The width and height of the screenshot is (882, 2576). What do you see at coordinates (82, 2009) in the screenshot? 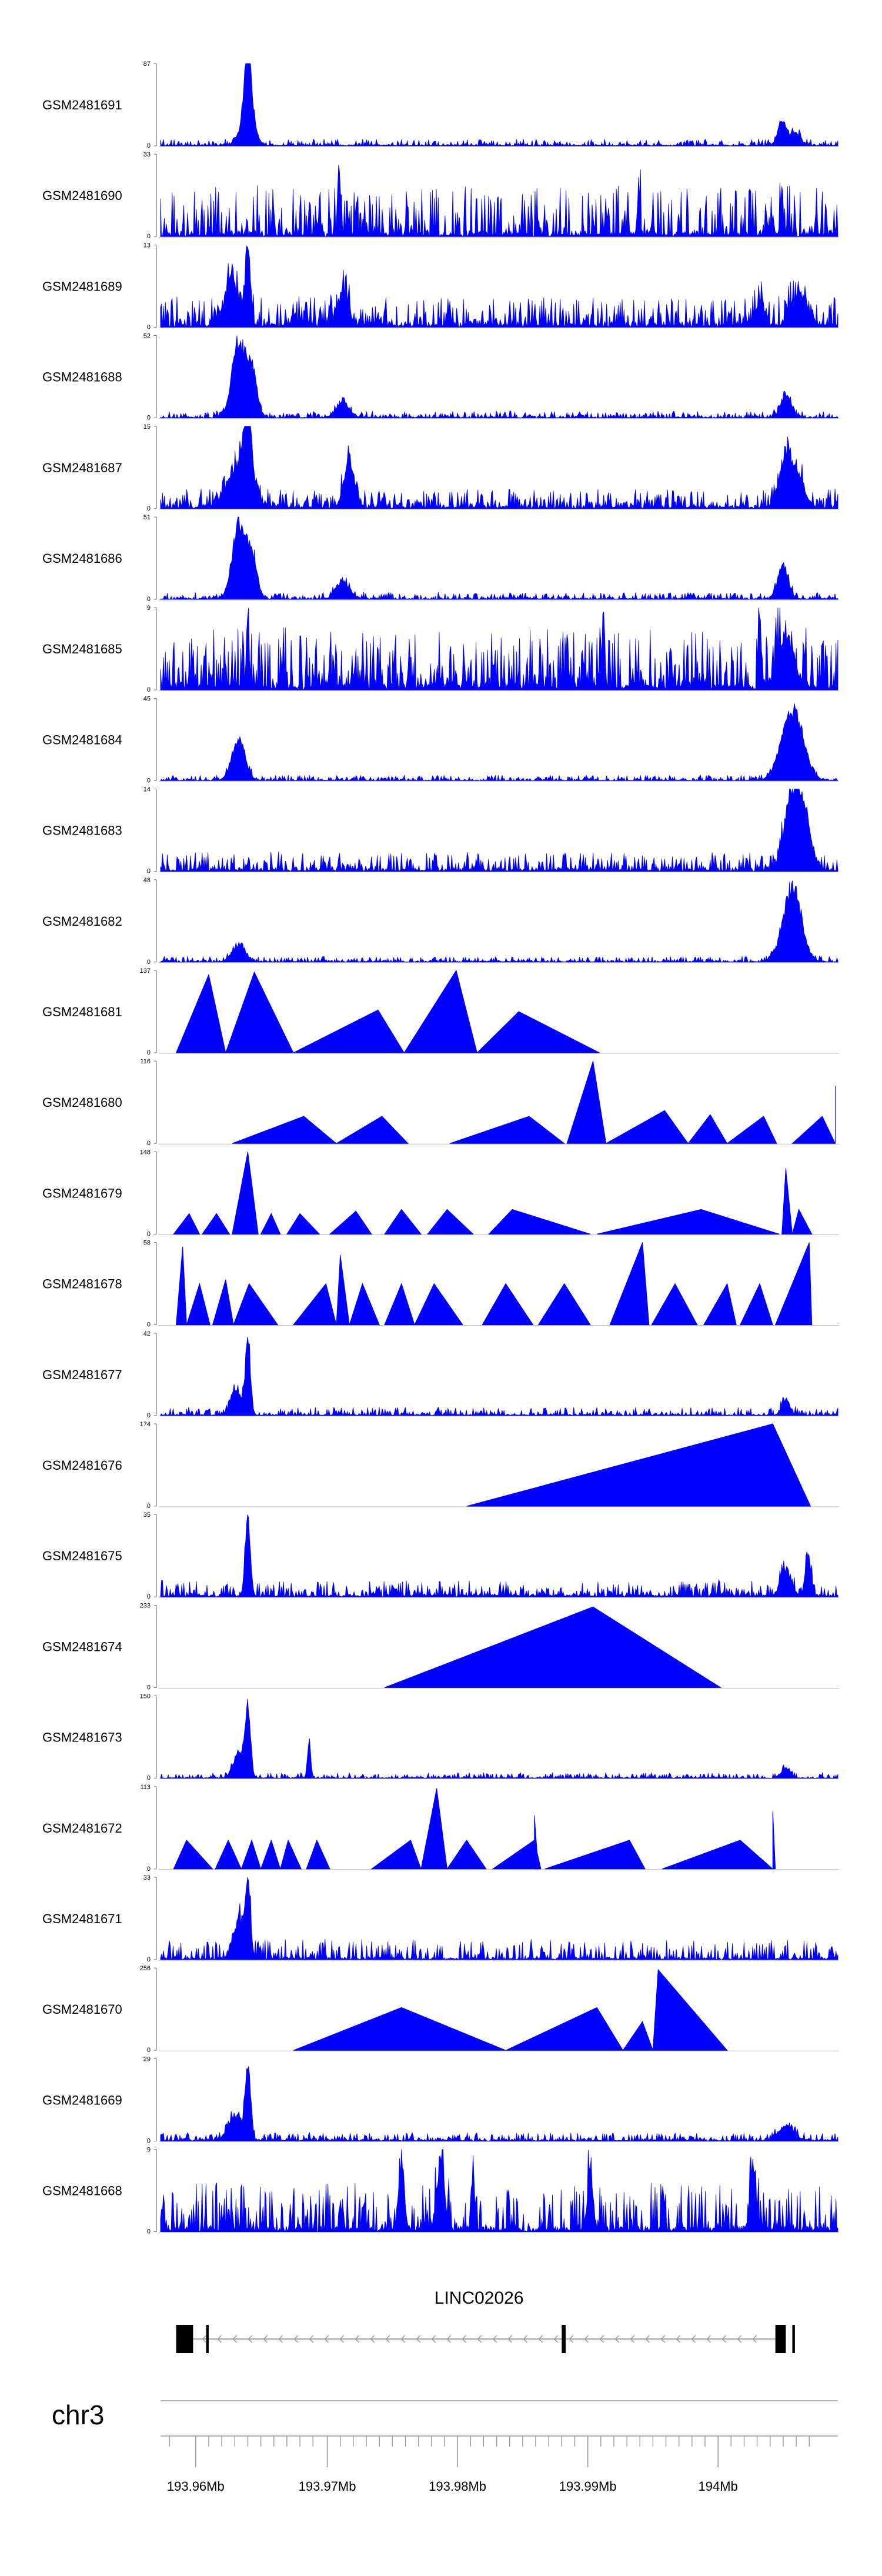
I see `track-label: GSM2481670` at bounding box center [82, 2009].